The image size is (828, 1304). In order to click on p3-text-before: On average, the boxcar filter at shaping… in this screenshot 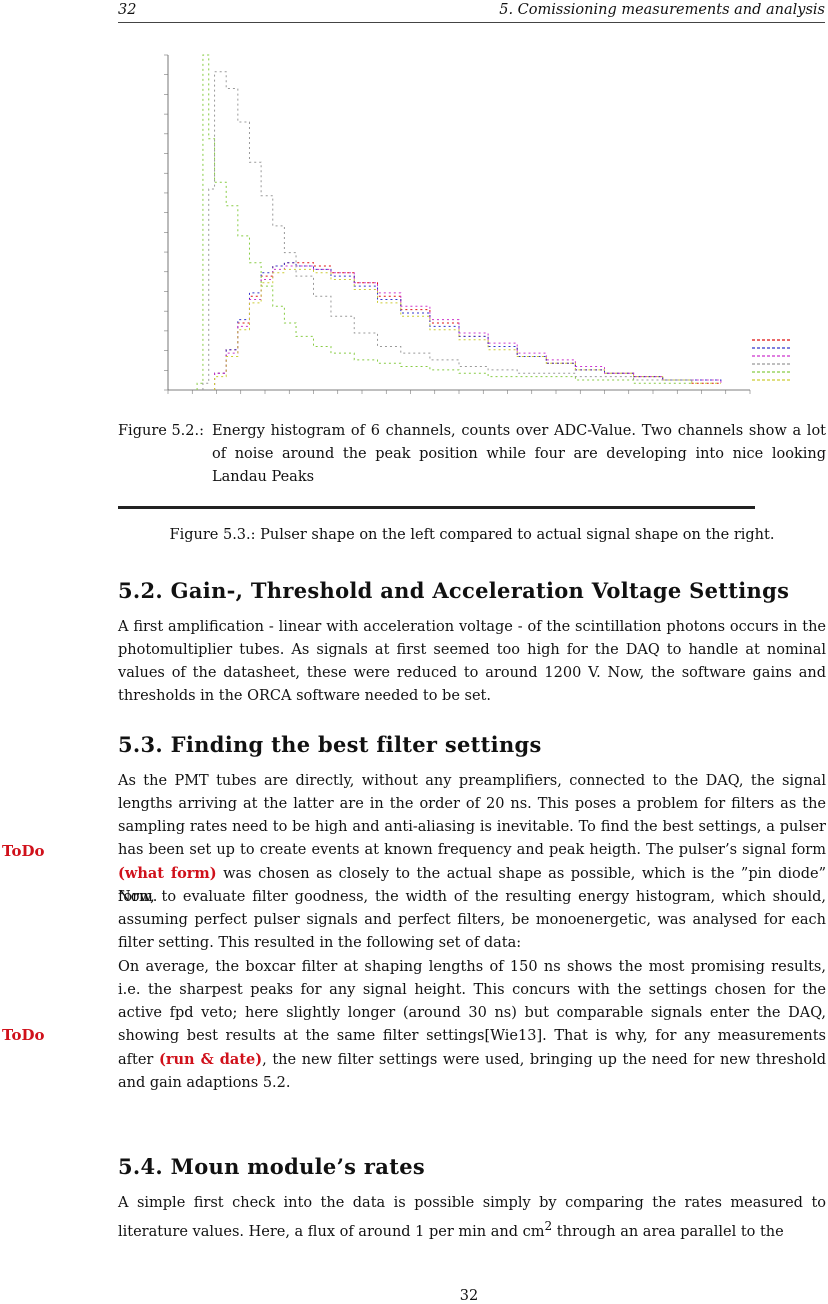, I will do `click(472, 1013)`.